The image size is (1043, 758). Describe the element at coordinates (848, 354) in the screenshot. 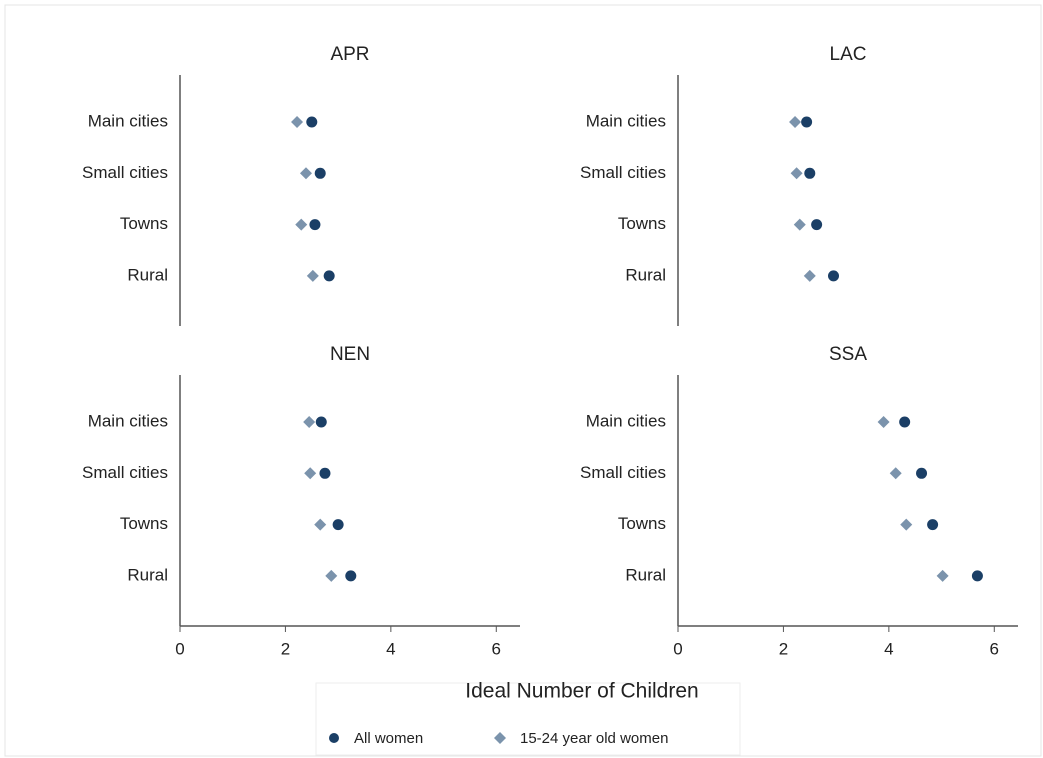

I see `panel-title: SSA` at that location.